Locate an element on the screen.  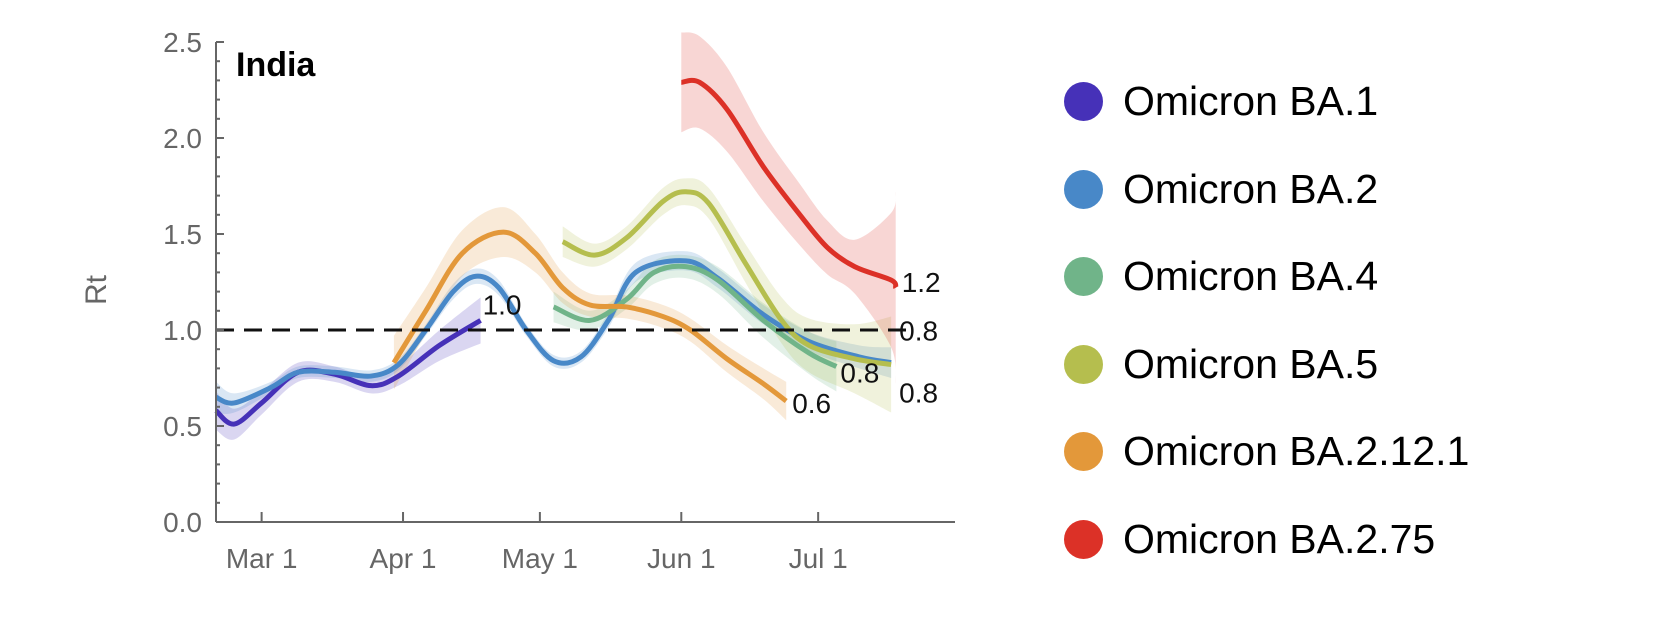
x-tick-label: Apr 1 is located at coordinates (403, 558).